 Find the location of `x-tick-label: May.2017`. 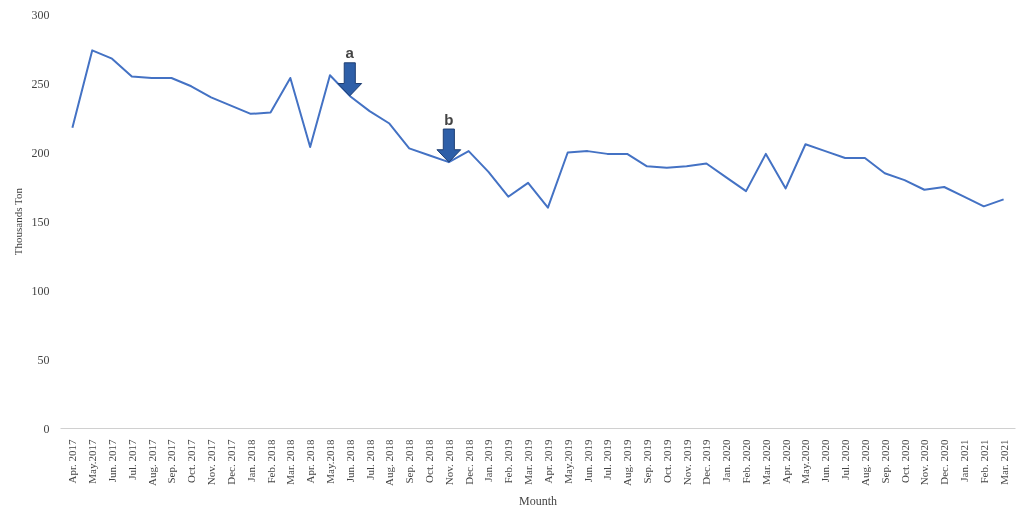

x-tick-label: May.2017 is located at coordinates (92, 461).